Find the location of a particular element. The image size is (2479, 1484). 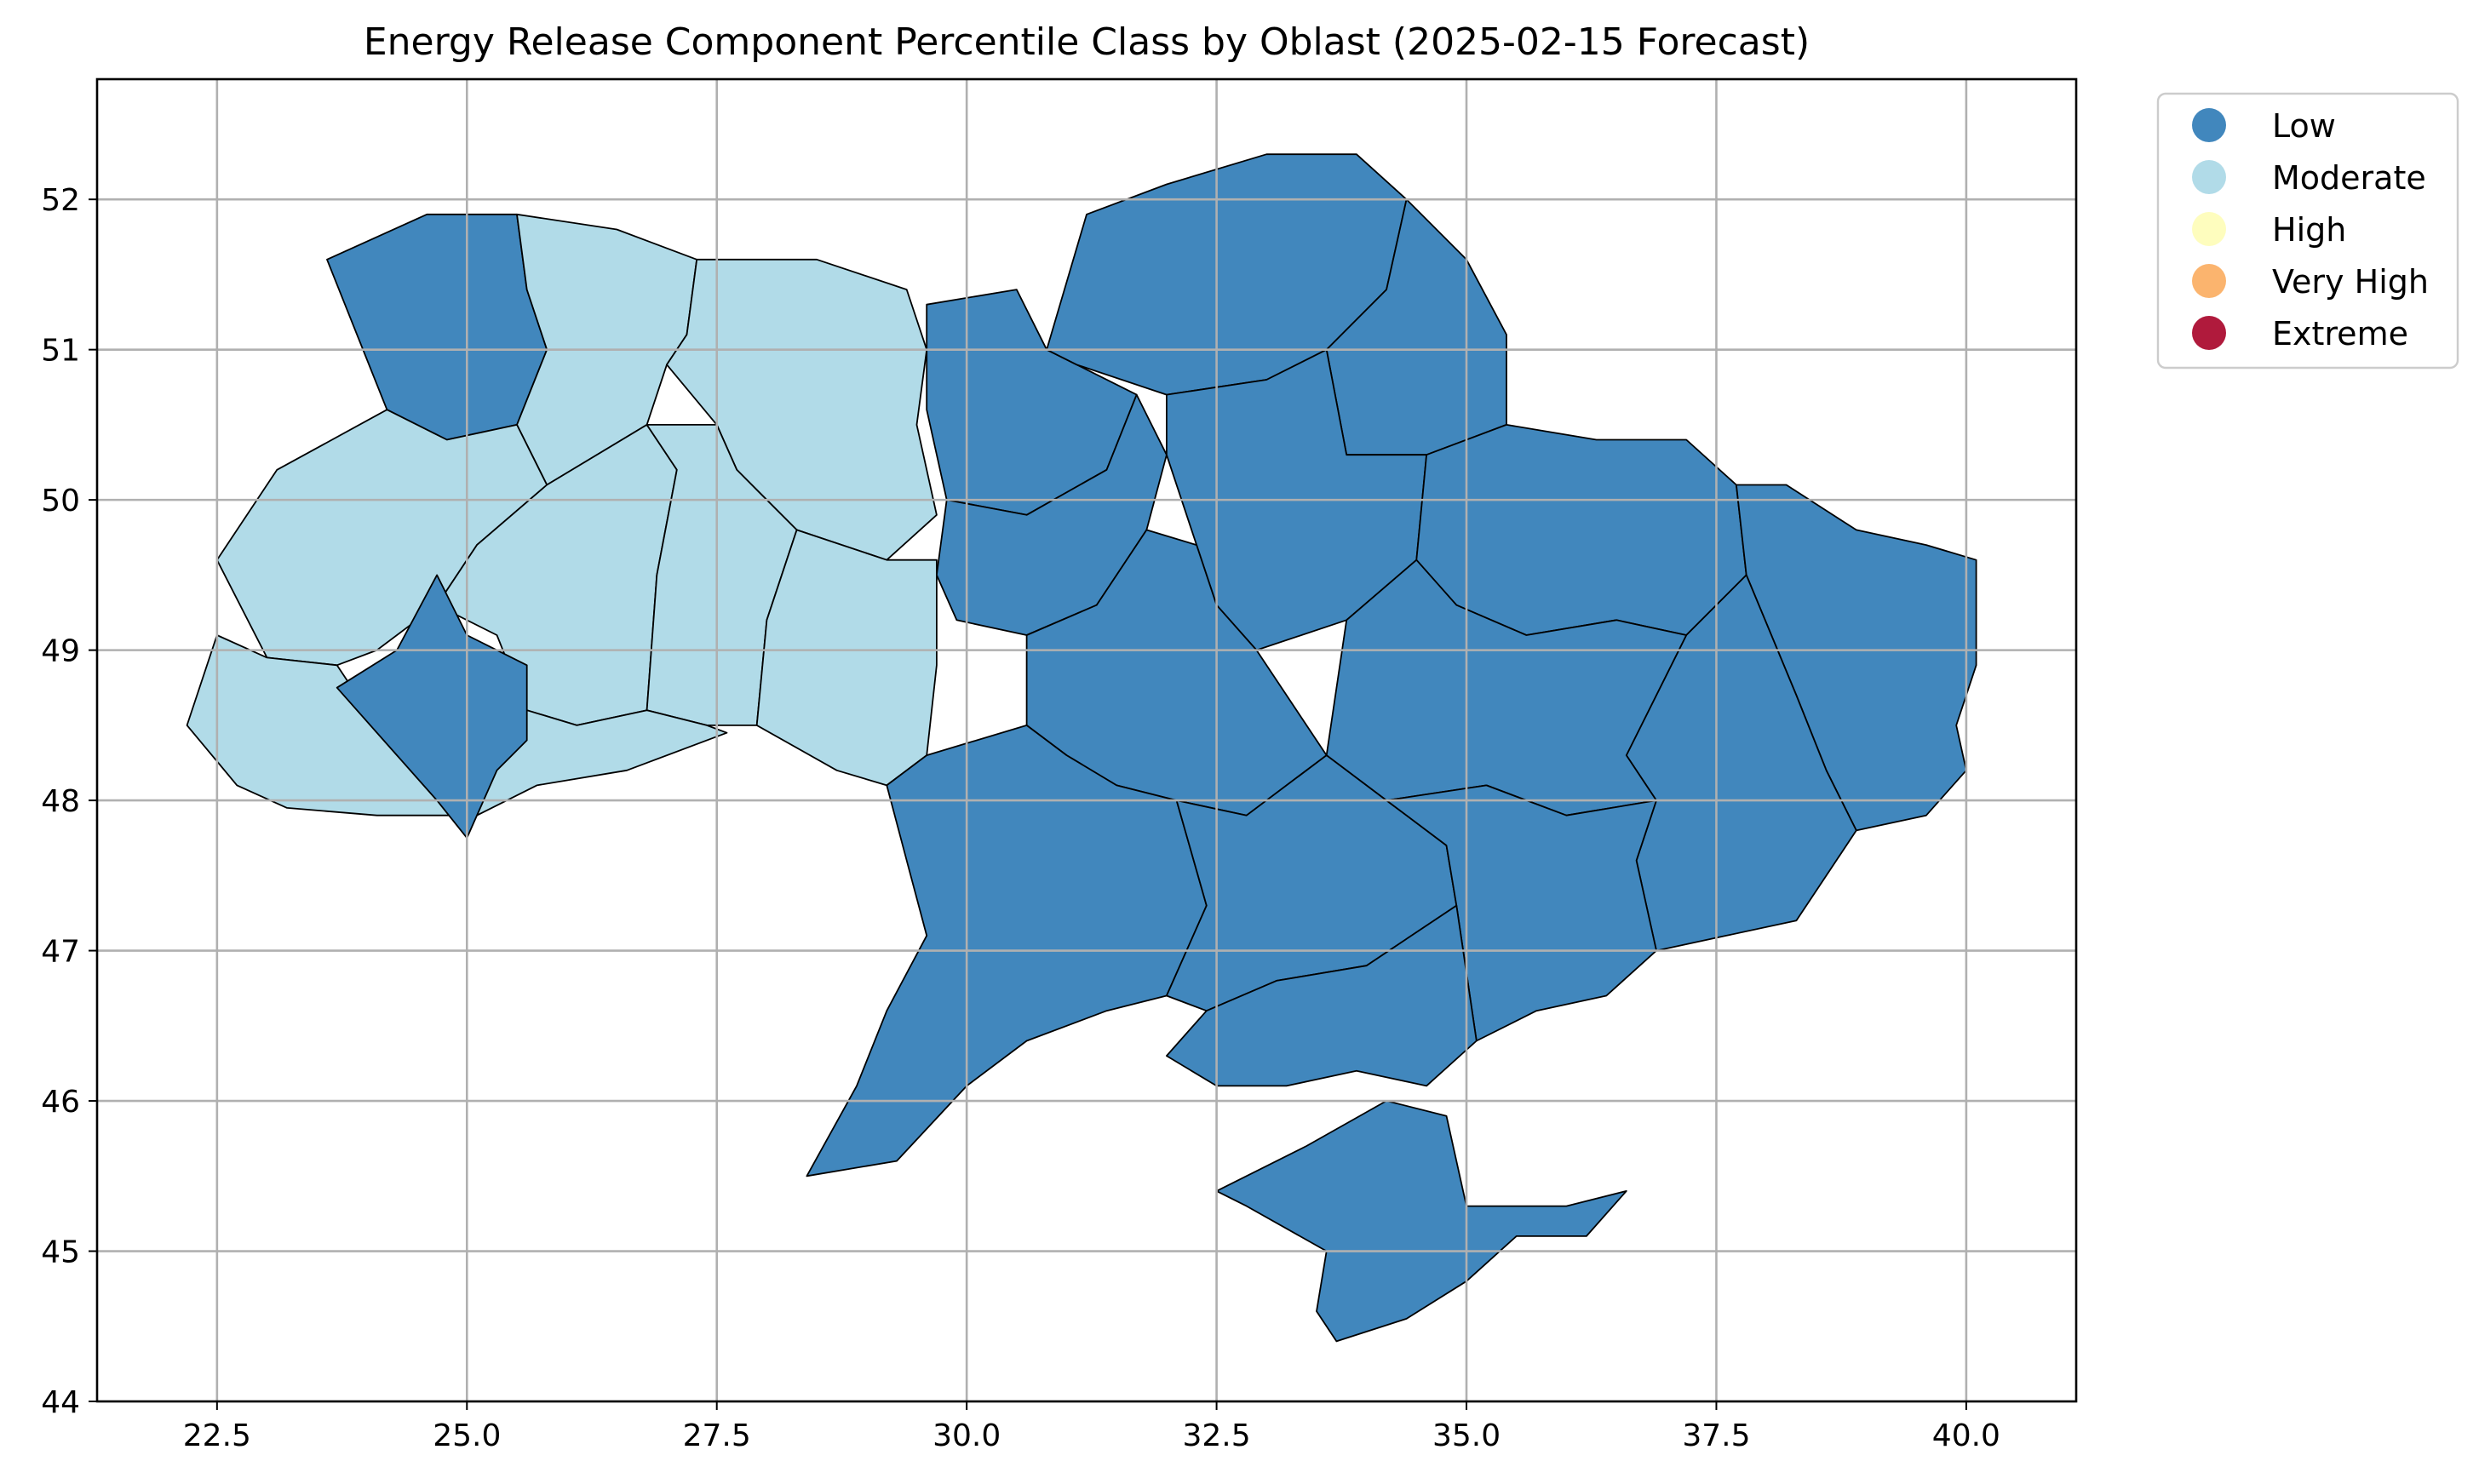

y-tick-label: 51 is located at coordinates (60, 351).